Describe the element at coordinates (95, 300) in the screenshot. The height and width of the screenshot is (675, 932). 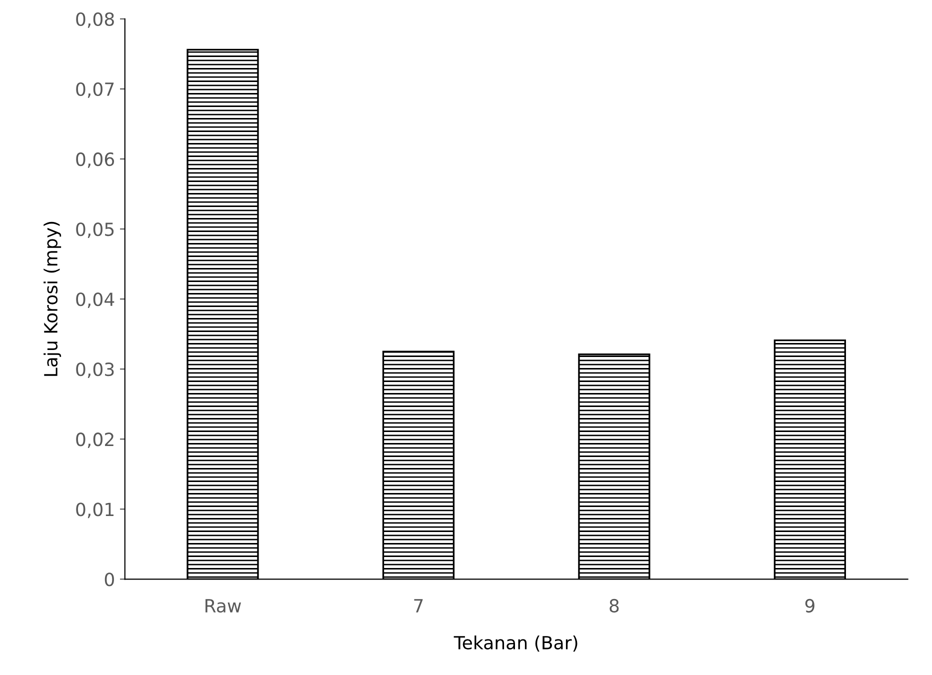
I see `y-tick-label: 0,04` at that location.